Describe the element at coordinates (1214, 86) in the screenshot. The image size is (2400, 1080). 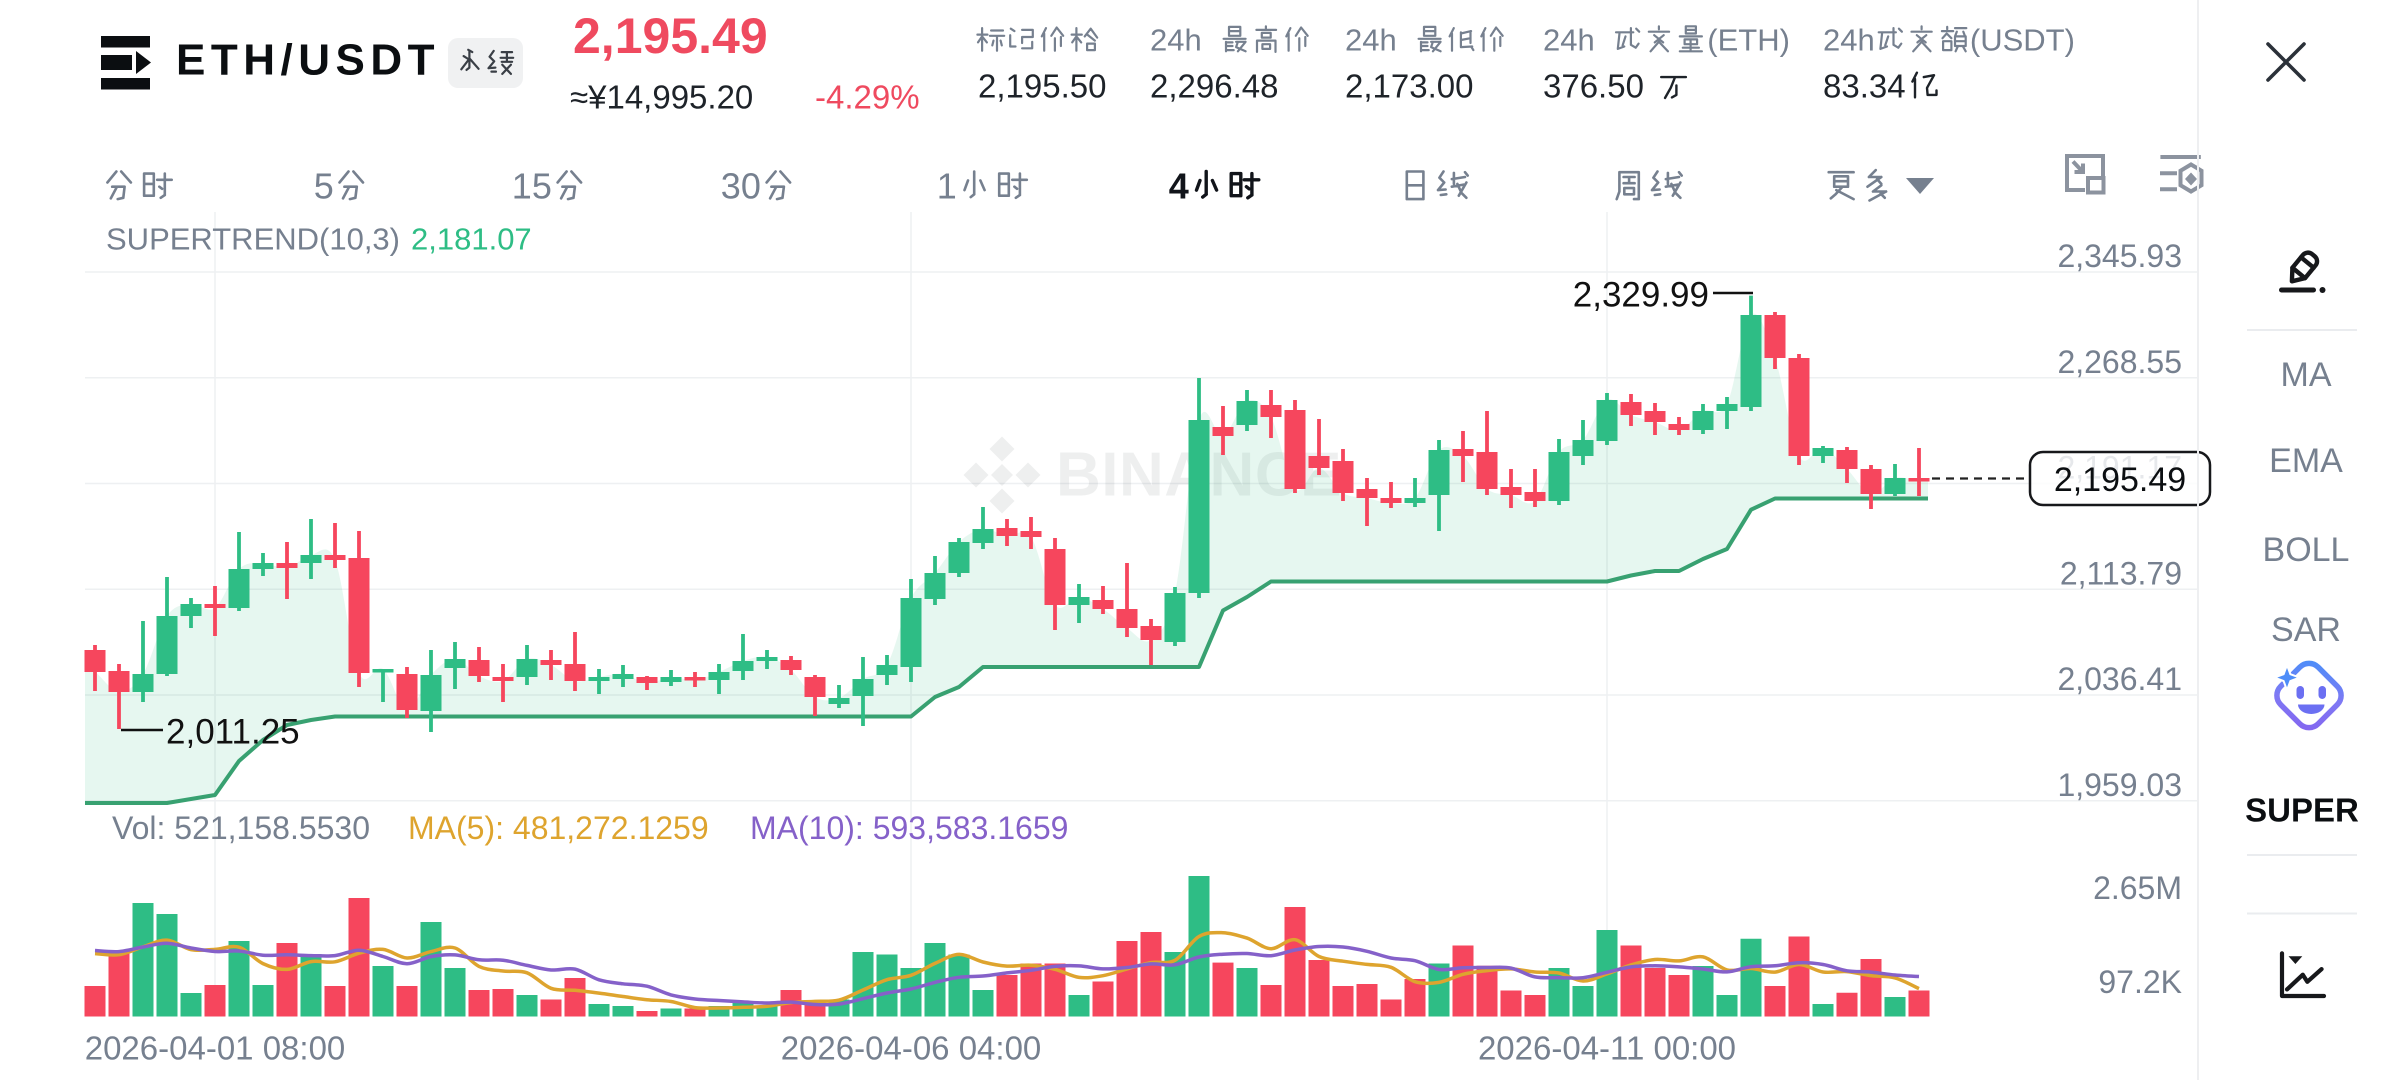
I see `svg-text: 2,296.48` at that location.